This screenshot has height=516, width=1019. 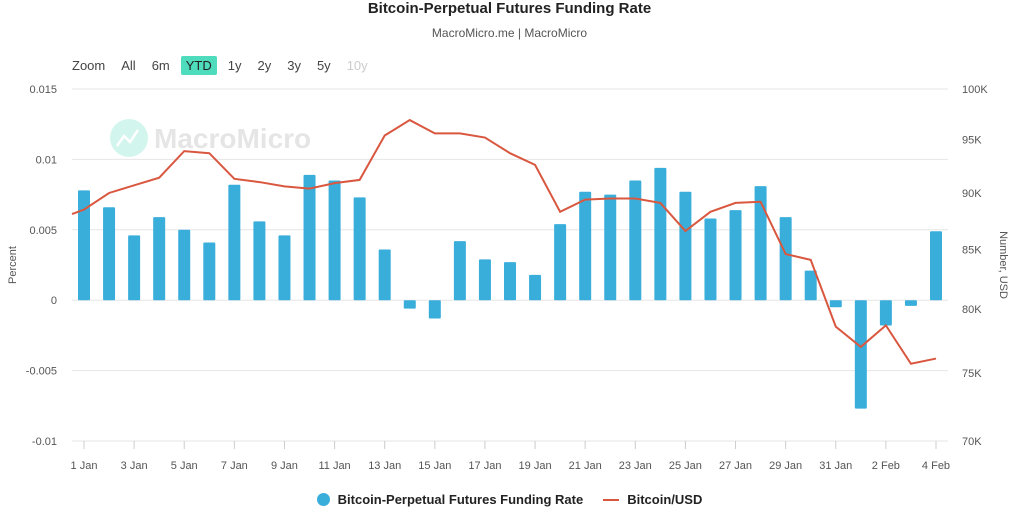 What do you see at coordinates (44, 442) in the screenshot?
I see `y-left-tick-label: -0.01` at bounding box center [44, 442].